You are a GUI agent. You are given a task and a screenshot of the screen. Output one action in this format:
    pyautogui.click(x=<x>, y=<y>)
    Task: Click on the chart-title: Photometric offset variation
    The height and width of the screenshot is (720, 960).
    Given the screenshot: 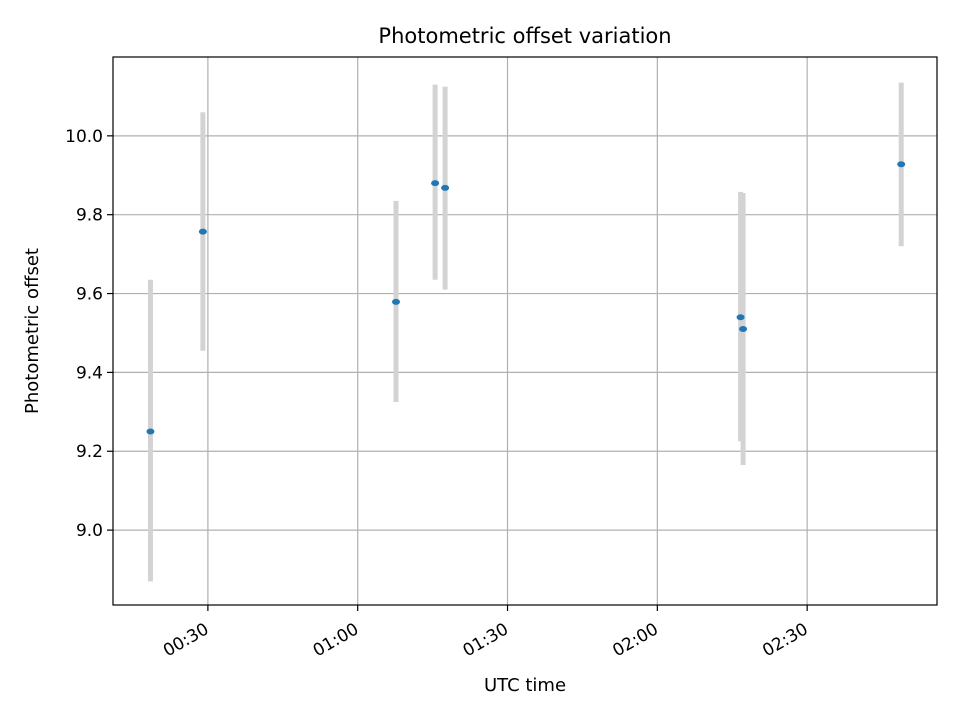 What is the action you would take?
    pyautogui.click(x=524, y=36)
    